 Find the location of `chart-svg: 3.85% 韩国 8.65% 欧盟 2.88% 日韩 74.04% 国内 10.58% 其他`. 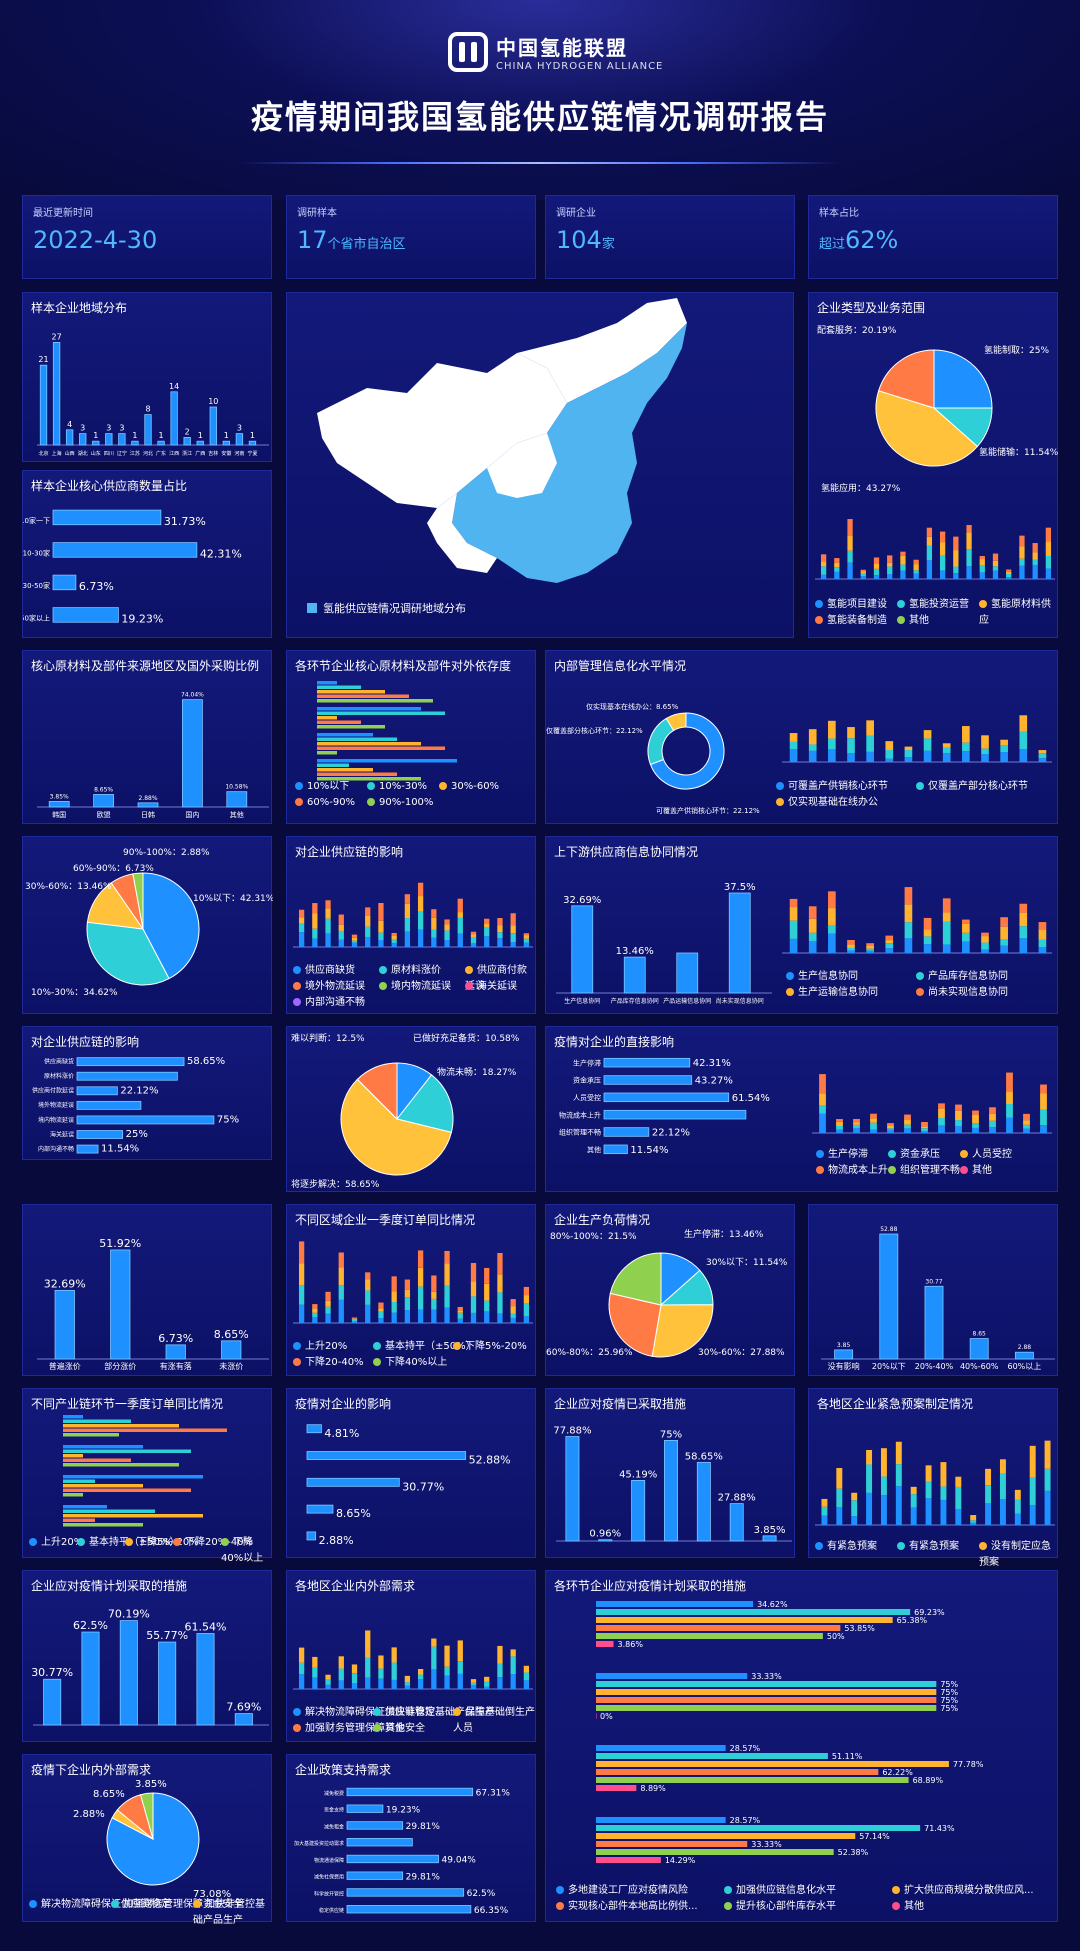

chart-svg: 3.85% 韩国 8.65% 欧盟 2.88% 日韩 74.04% 国内 10.58% 其他 is located at coordinates (153, 755).